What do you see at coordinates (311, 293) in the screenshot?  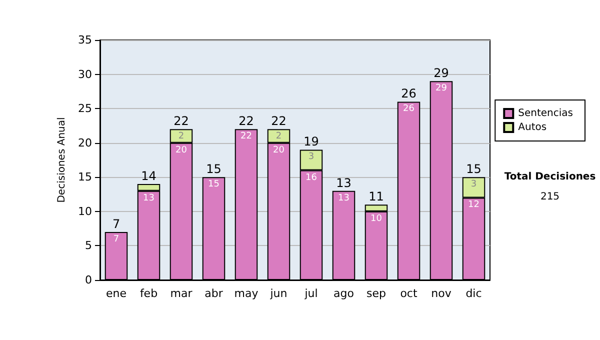 I see `x-tick-label: jul` at bounding box center [311, 293].